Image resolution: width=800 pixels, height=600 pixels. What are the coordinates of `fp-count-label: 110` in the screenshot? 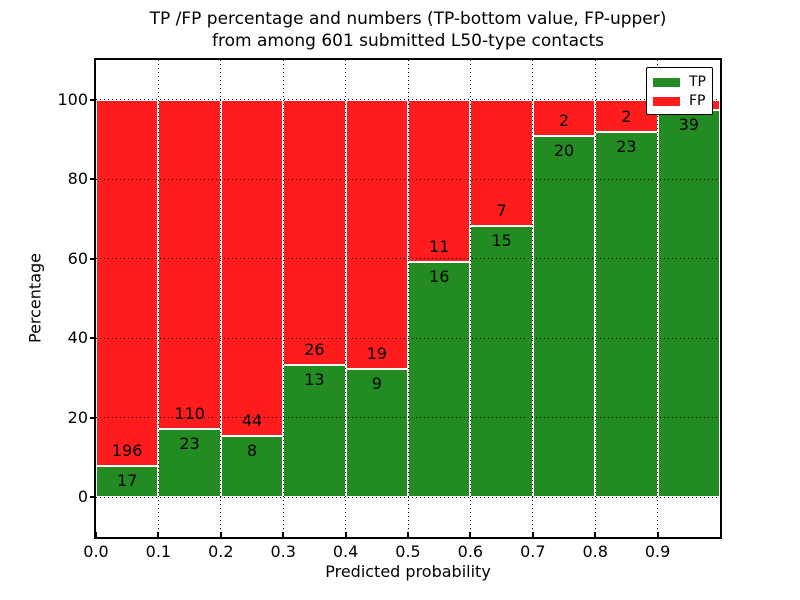 It's located at (189, 413).